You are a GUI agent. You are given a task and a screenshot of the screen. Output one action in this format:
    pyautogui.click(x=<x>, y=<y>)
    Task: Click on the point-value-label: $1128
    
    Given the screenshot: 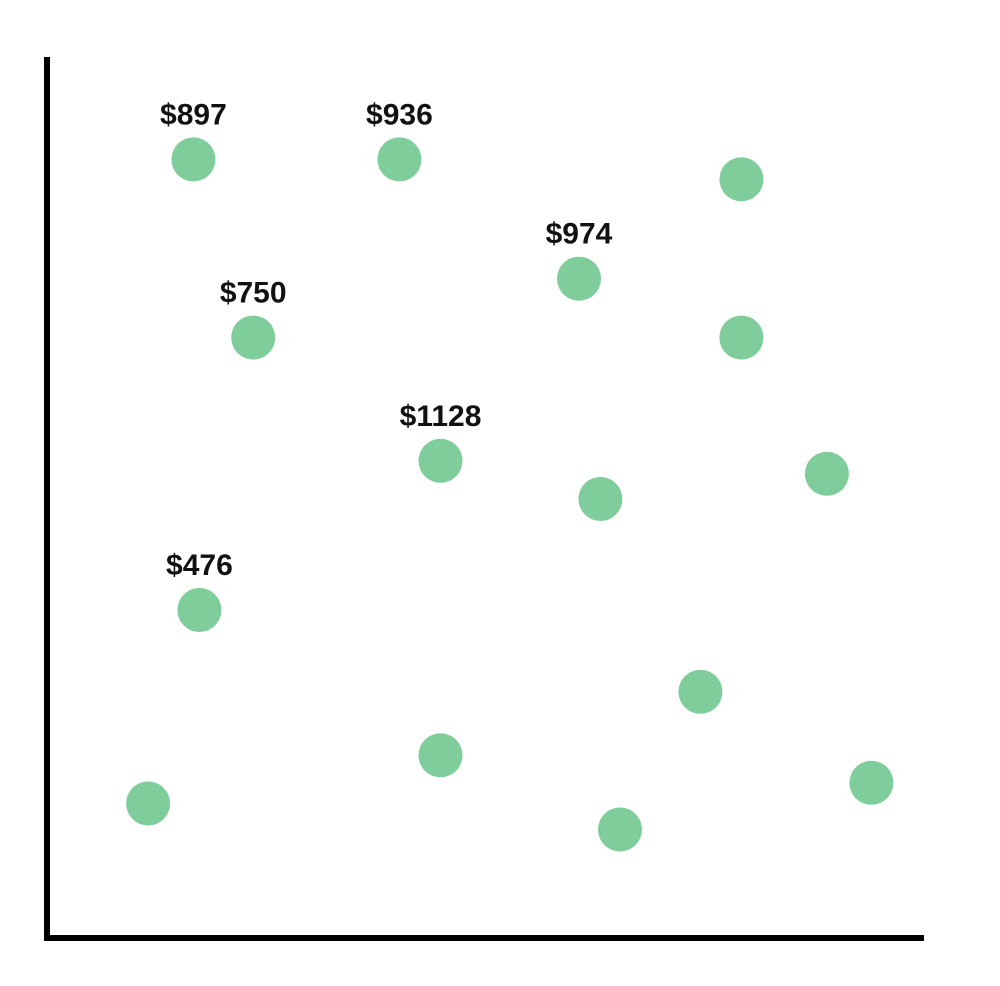 What is the action you would take?
    pyautogui.click(x=441, y=416)
    